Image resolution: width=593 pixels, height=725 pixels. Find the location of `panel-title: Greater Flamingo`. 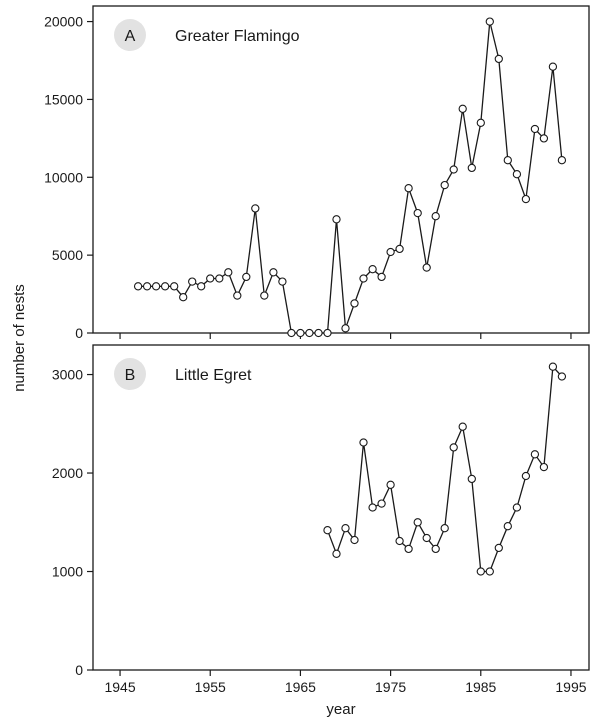

panel-title: Greater Flamingo is located at coordinates (237, 36).